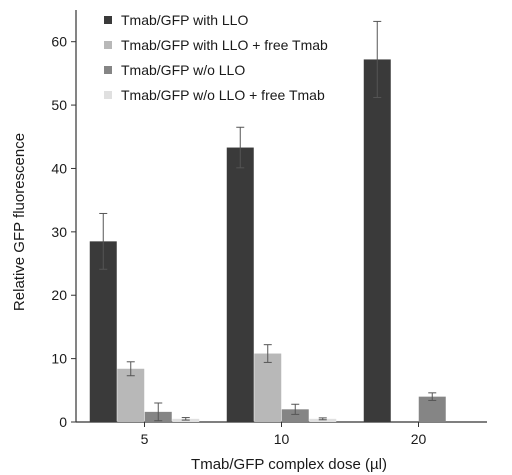  Describe the element at coordinates (224, 45) in the screenshot. I see `legend-label: Tmab/GFP with LLO + free Tmab` at that location.